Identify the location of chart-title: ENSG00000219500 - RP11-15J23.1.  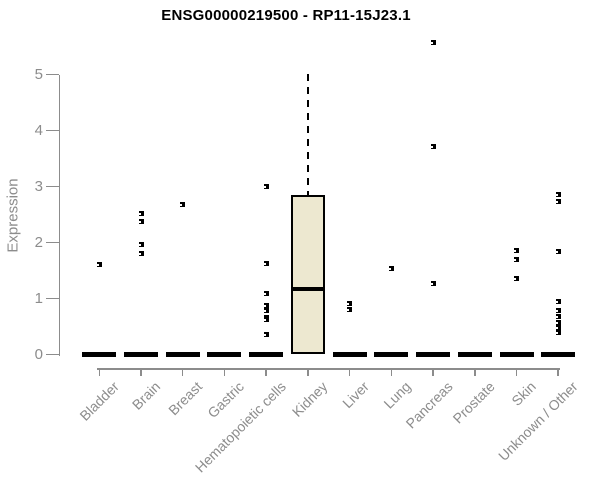
(286, 15).